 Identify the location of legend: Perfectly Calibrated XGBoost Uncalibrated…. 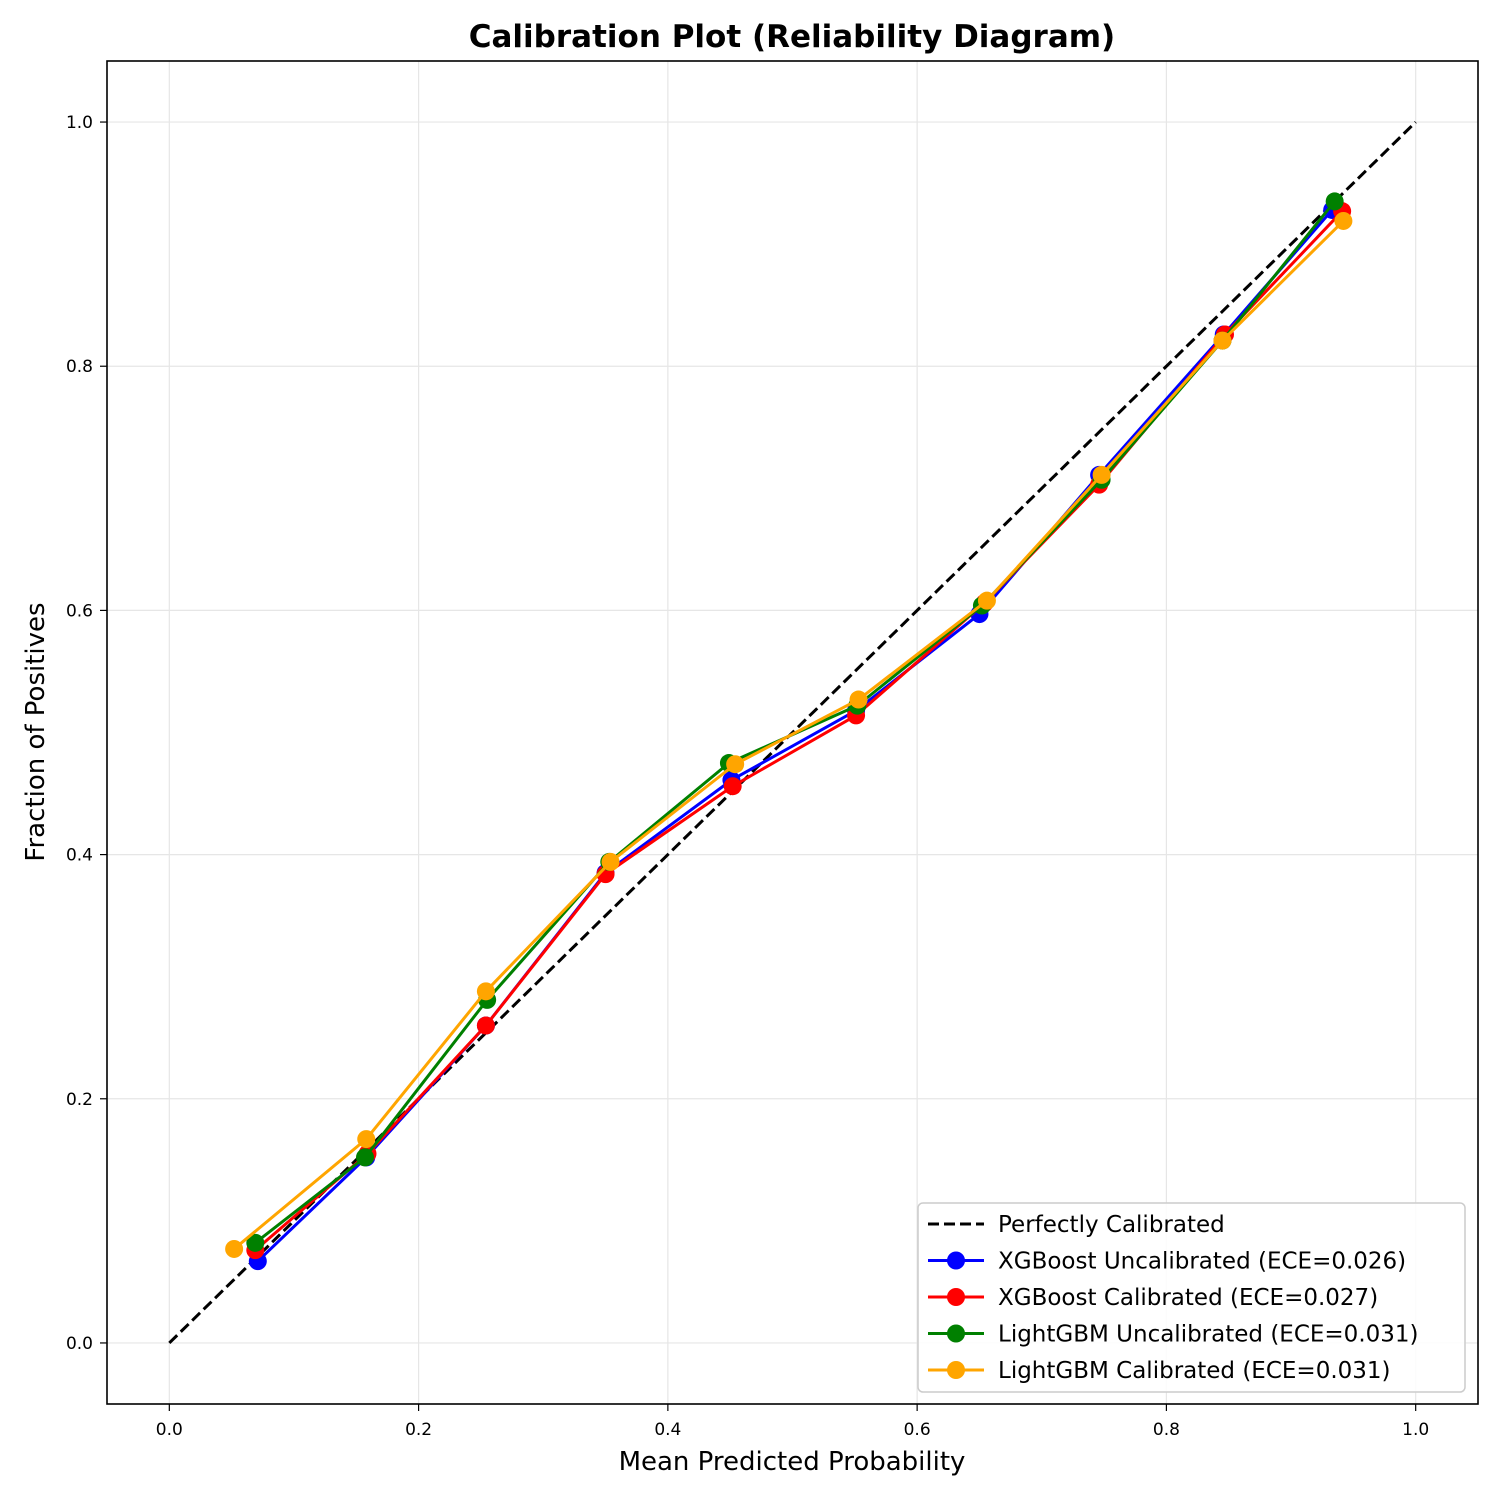
(1191, 1297).